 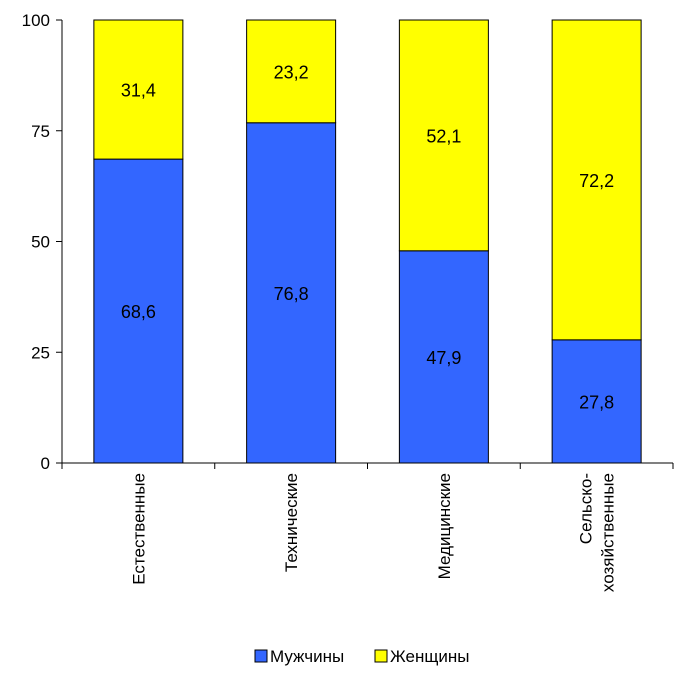 I want to click on data-label: 47,9, so click(x=443, y=358).